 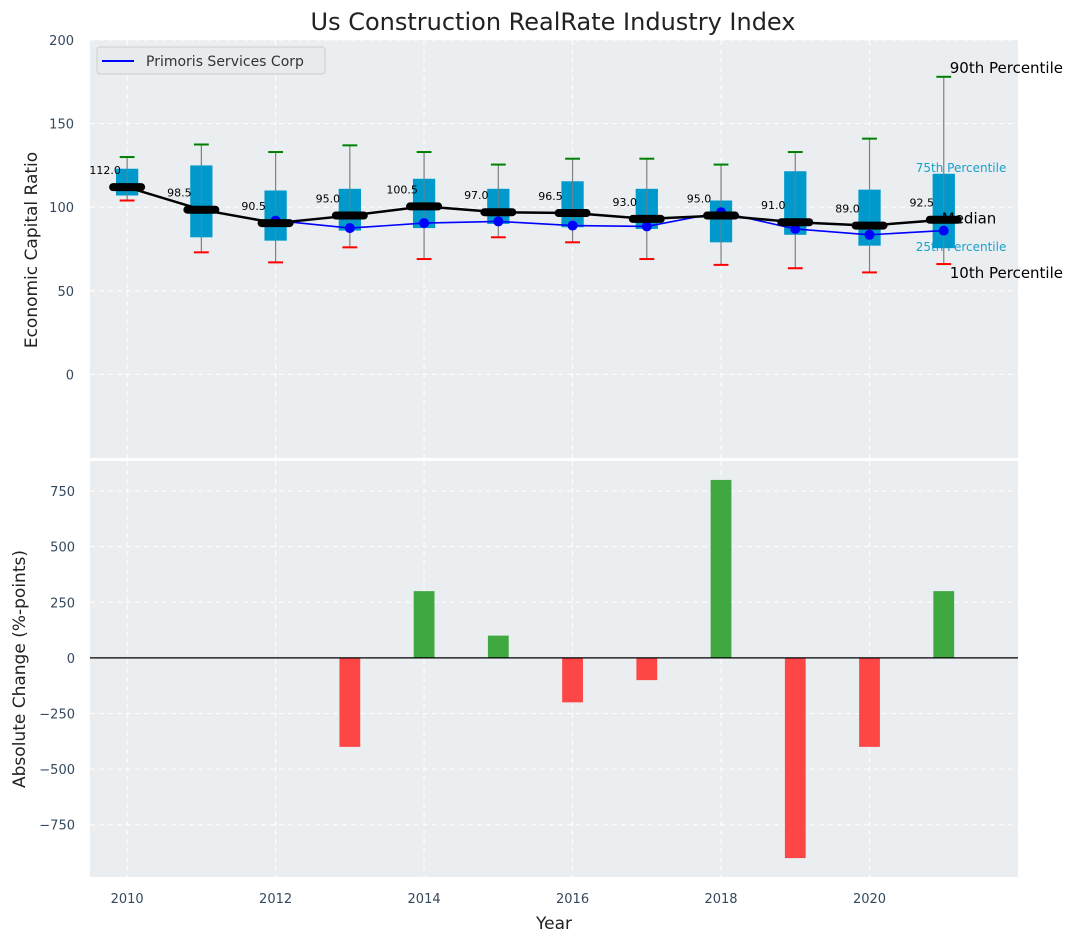 What do you see at coordinates (225, 62) in the screenshot?
I see `legend-label: Primoris Services Corp` at bounding box center [225, 62].